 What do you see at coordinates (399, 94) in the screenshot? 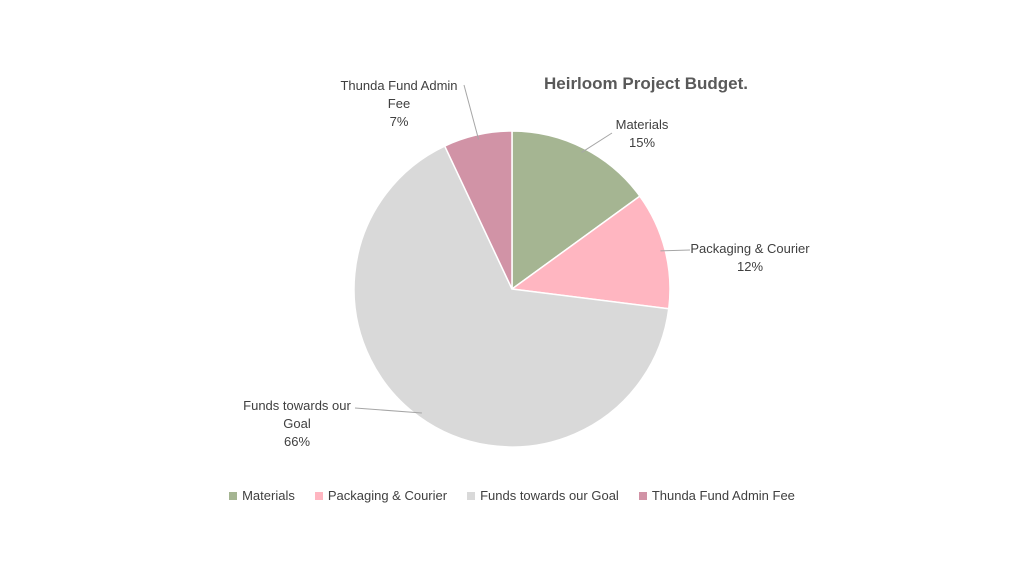
I see `label-category: Thunda Fund Admin Fee` at bounding box center [399, 94].